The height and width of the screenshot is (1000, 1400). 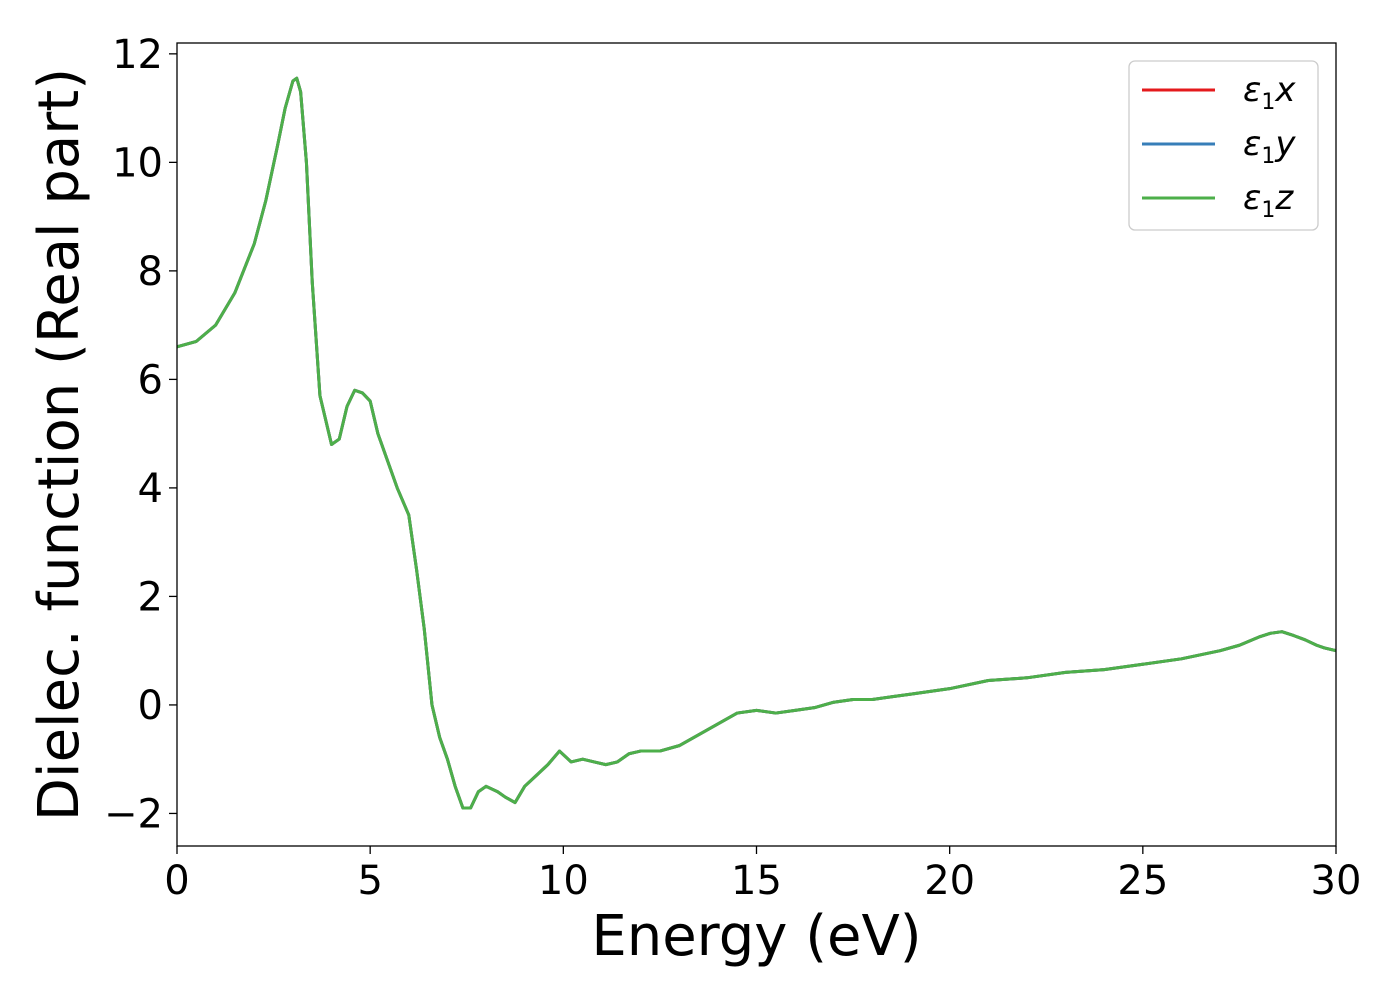 What do you see at coordinates (137, 55) in the screenshot?
I see `y-tick-label: 12` at bounding box center [137, 55].